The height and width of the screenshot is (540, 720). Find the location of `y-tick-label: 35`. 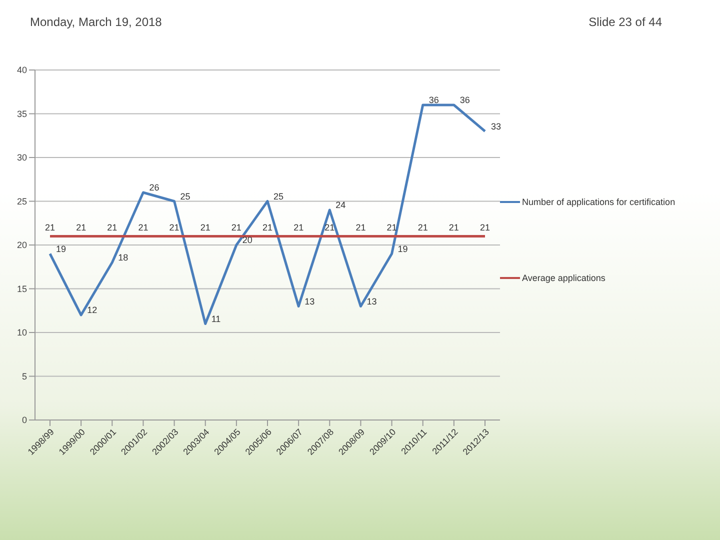

y-tick-label: 35 is located at coordinates (21, 113).